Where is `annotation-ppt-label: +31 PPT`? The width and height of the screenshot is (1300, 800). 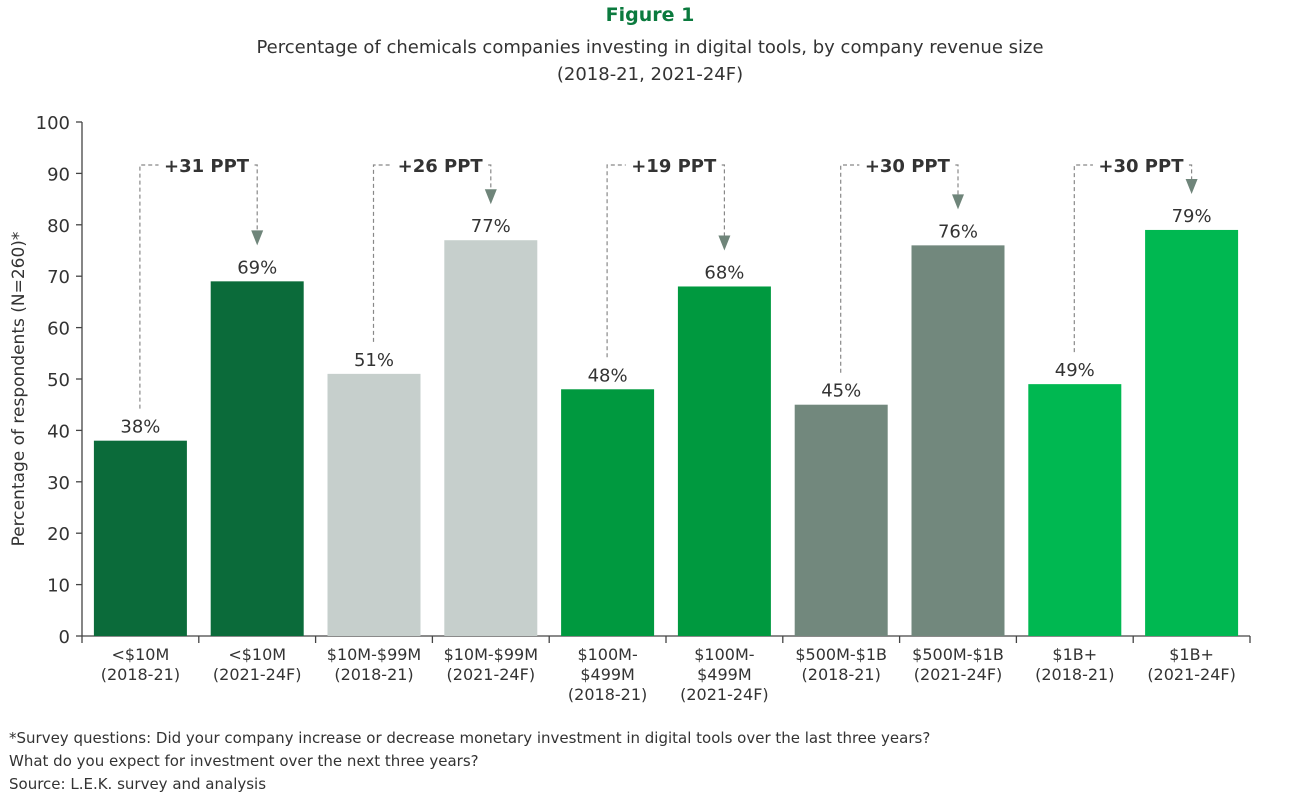 annotation-ppt-label: +31 PPT is located at coordinates (207, 166).